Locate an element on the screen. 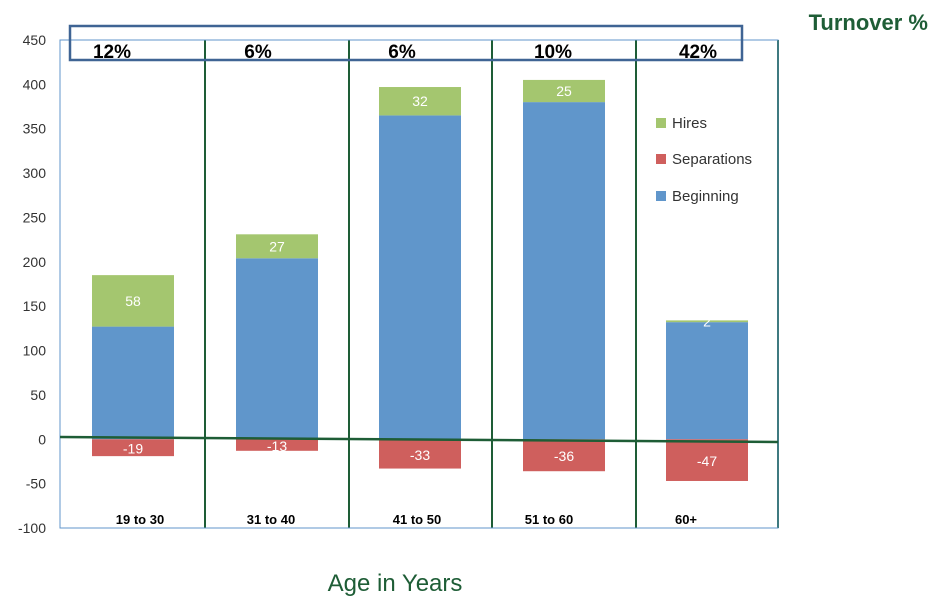 The height and width of the screenshot is (597, 932). y-tick-label: 100 is located at coordinates (35, 351).